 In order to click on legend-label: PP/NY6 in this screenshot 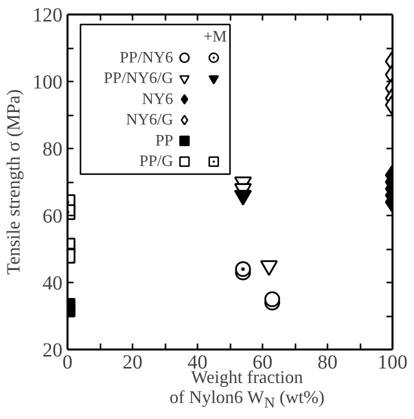, I will do `click(147, 57)`.